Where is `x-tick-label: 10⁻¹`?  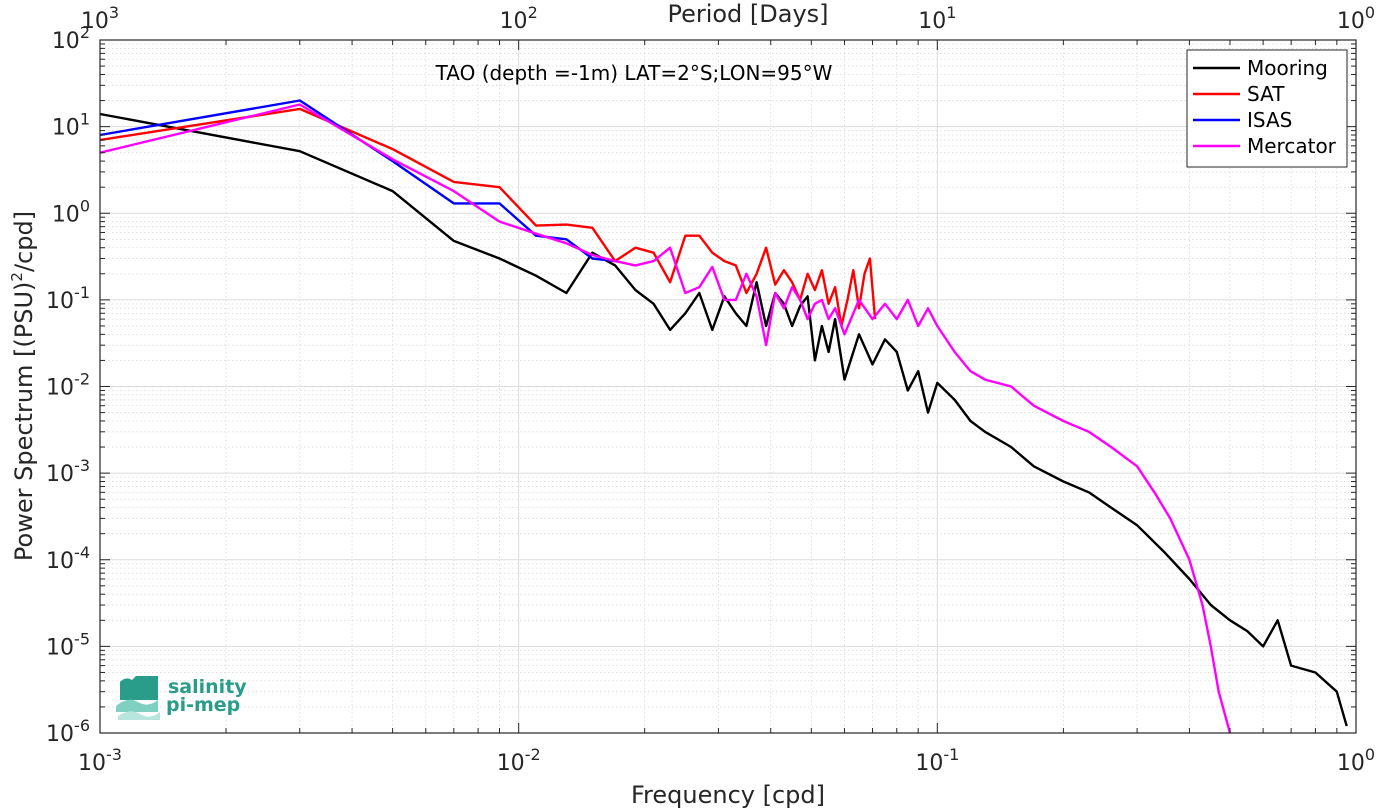
x-tick-label: 10⁻¹ is located at coordinates (937, 760).